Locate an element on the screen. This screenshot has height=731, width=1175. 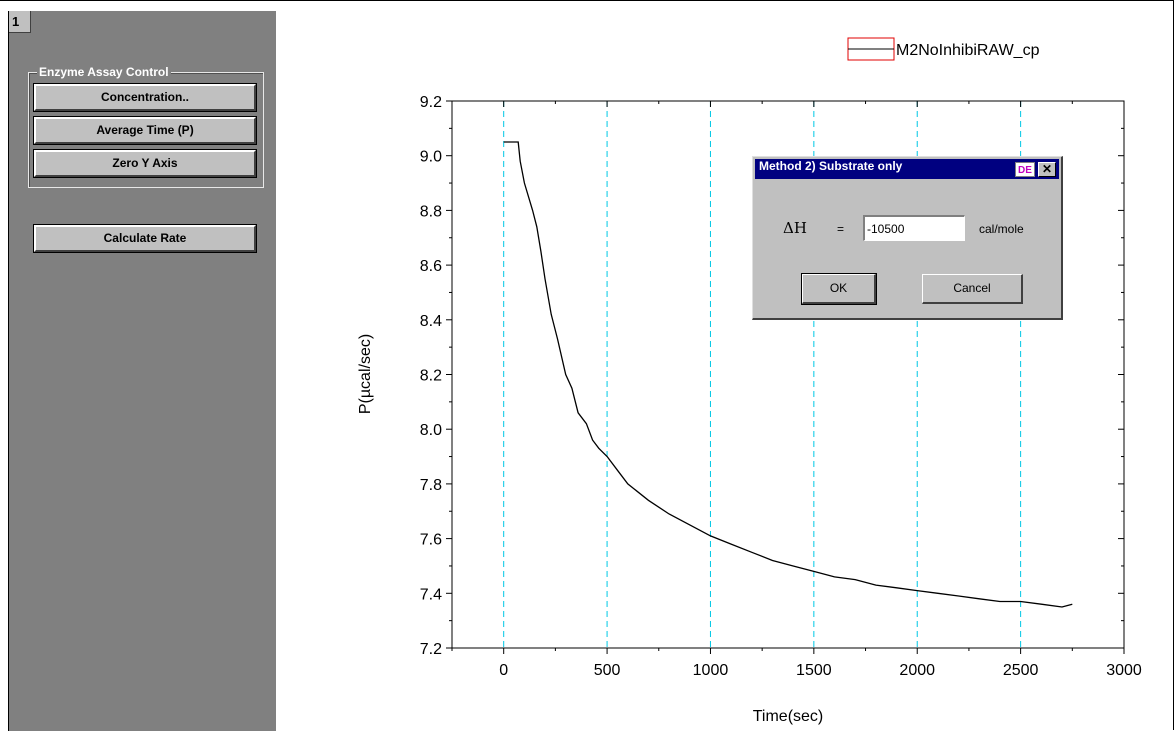
dialog-title-bar: Method 2) Substrate only DE ✕ is located at coordinates (907, 169).